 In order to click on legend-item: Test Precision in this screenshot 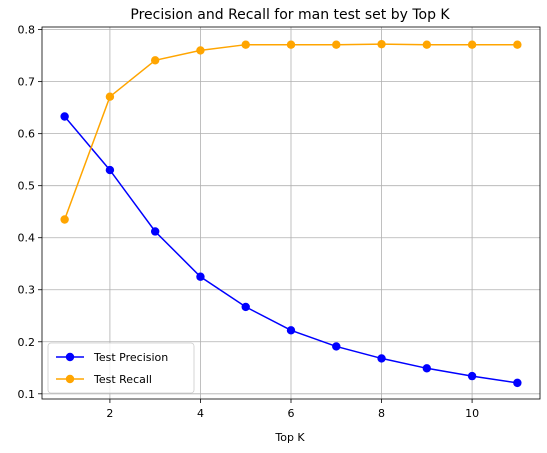, I will do `click(112, 357)`.